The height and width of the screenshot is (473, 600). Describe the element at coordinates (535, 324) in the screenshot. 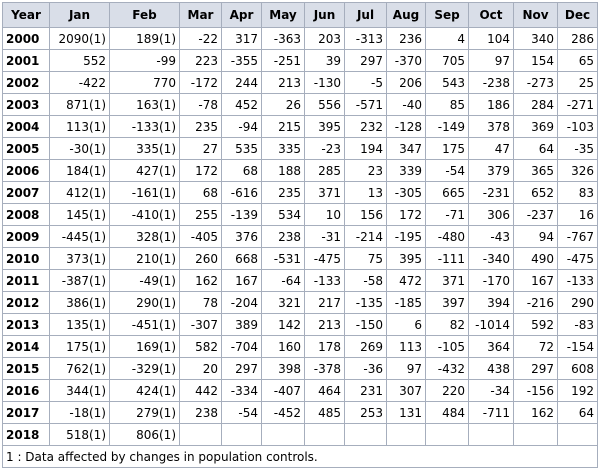

I see `value-cell: 592` at that location.